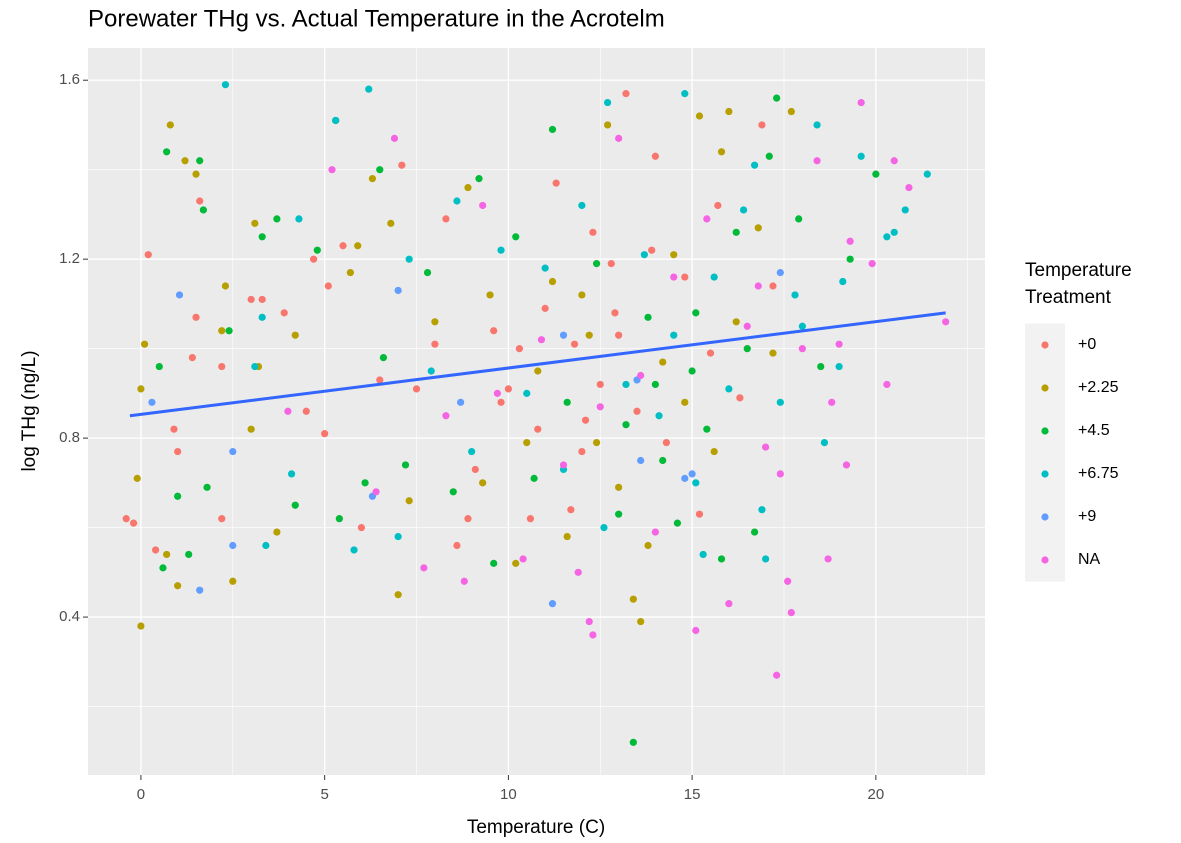 This screenshot has width=1181, height=843. Describe the element at coordinates (1098, 387) in the screenshot. I see `legend-label: +2.25` at that location.